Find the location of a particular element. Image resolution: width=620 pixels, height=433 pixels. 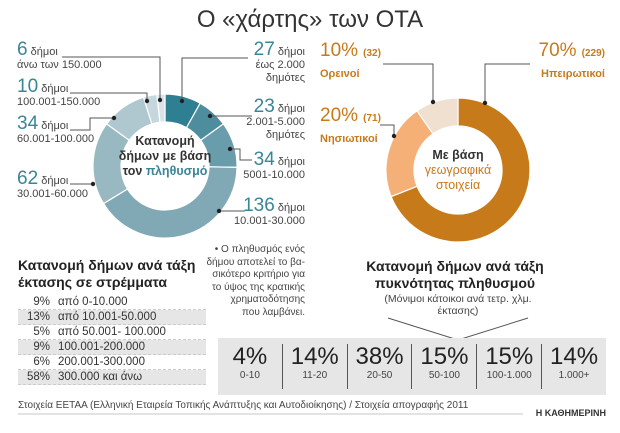

geography-donut is located at coordinates (458, 170).